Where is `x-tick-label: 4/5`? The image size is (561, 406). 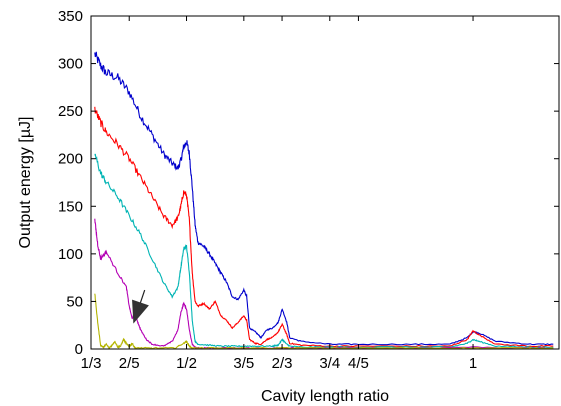
x-tick-label: 4/5 is located at coordinates (358, 363).